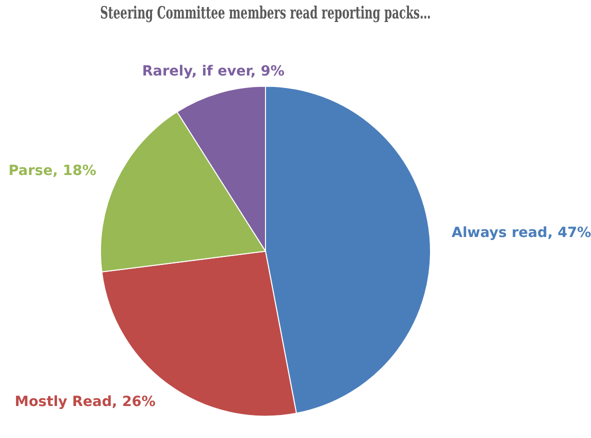  What do you see at coordinates (213, 71) in the screenshot?
I see `slice-label: Rarely, if ever, 9%` at bounding box center [213, 71].